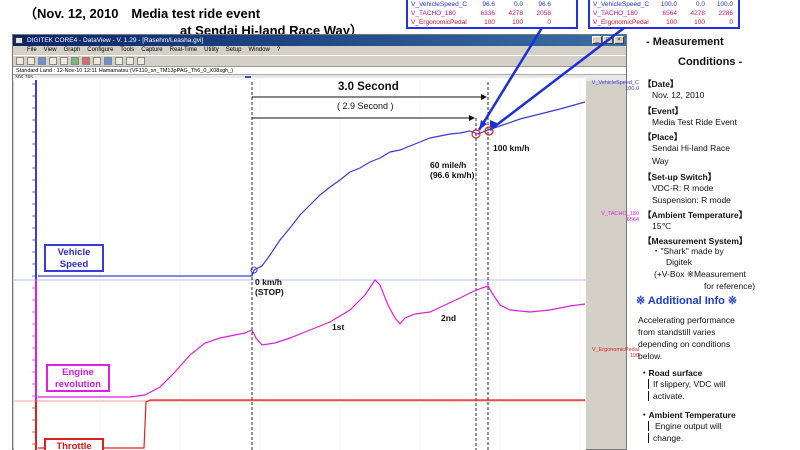  I want to click on toolbar, so click(319, 60).